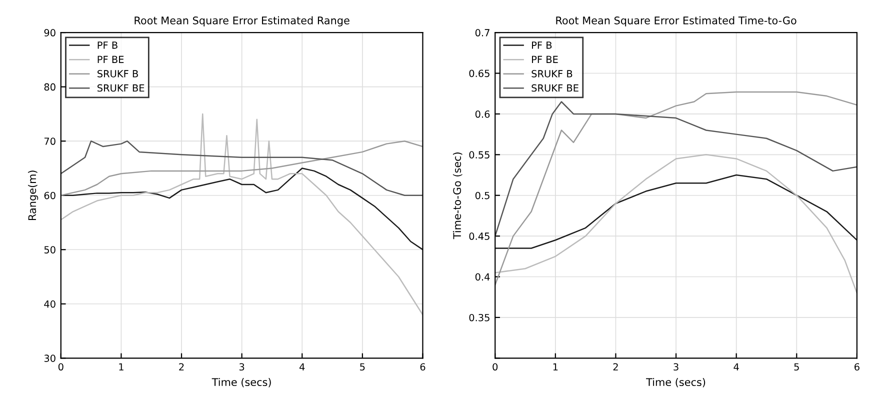 The image size is (870, 407). Describe the element at coordinates (50, 87) in the screenshot. I see `y-tick-label: 80` at that location.